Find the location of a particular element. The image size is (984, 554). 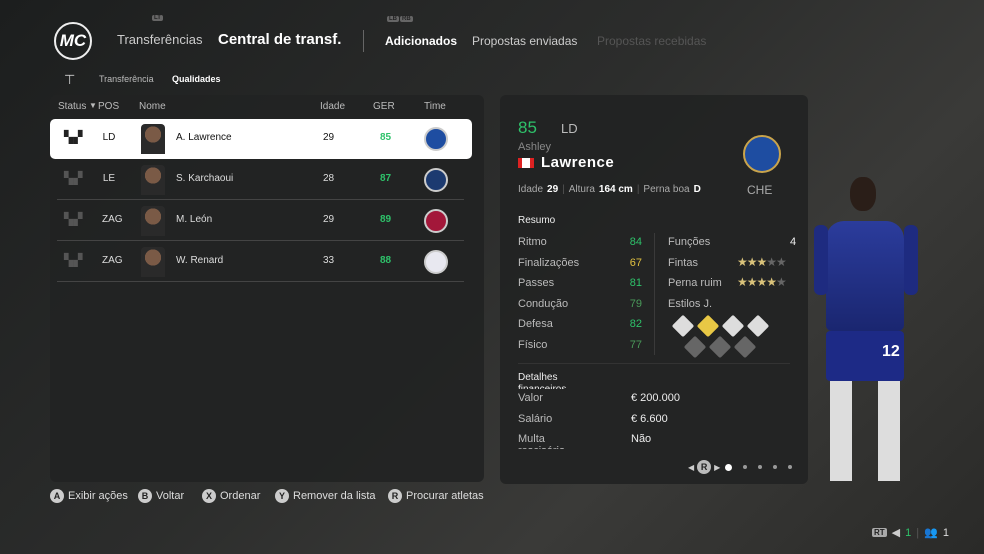

divider is located at coordinates (654, 294).